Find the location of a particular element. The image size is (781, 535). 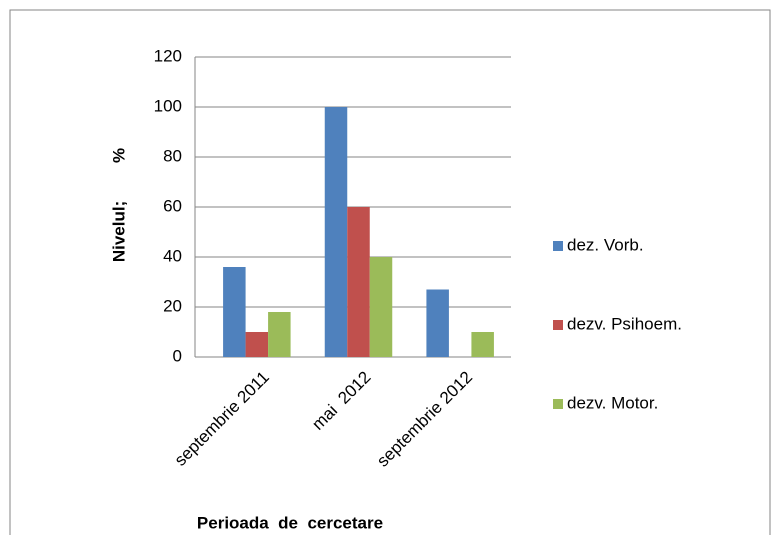

x-tick-label: septembrie 2011 is located at coordinates (222, 419).